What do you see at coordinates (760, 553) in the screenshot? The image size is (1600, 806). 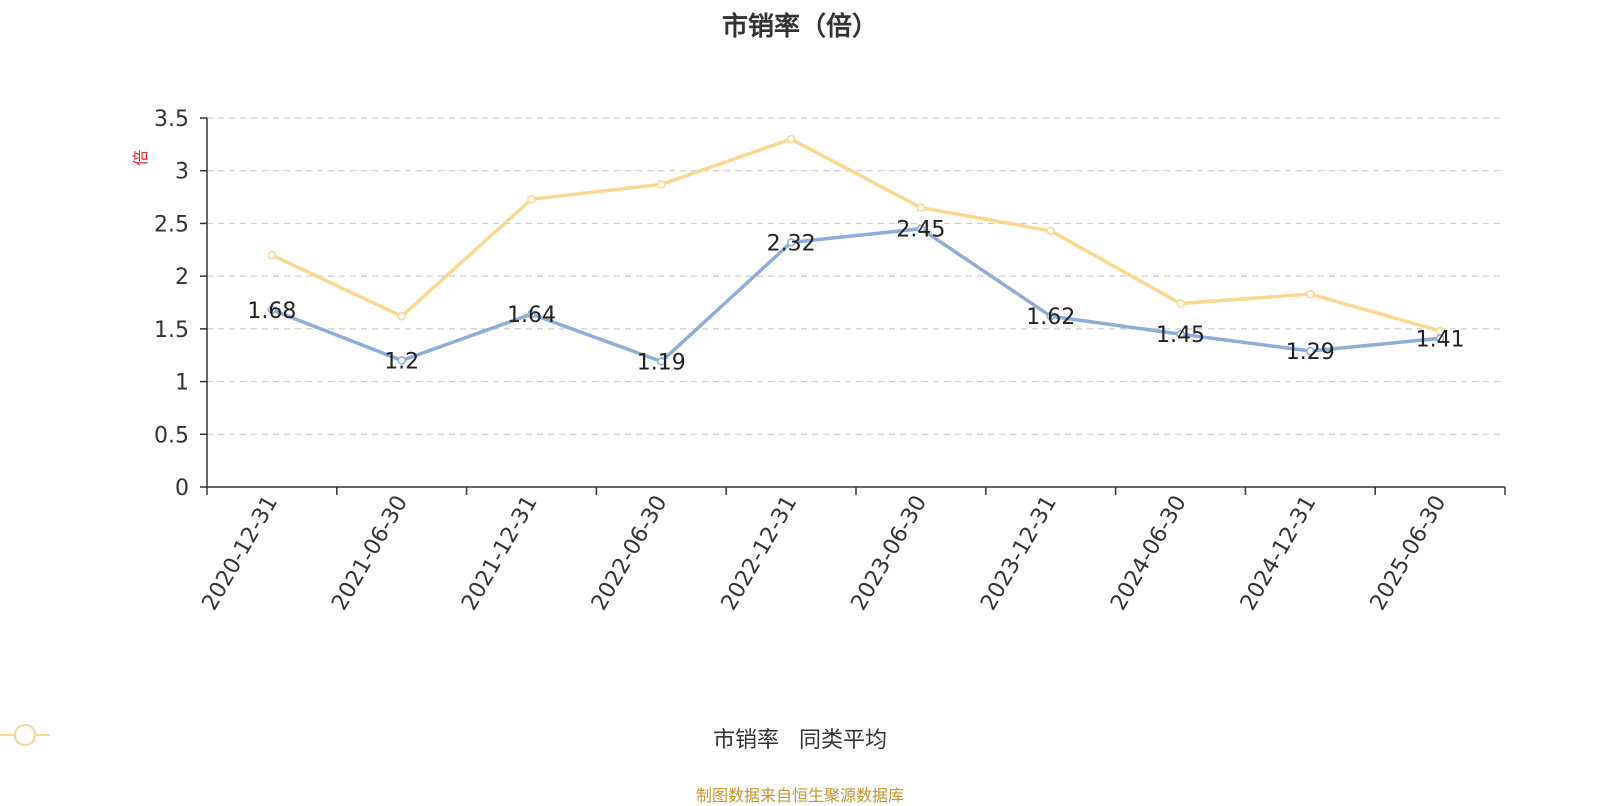 I see `x-tick-label-4: 2022-12-31` at bounding box center [760, 553].